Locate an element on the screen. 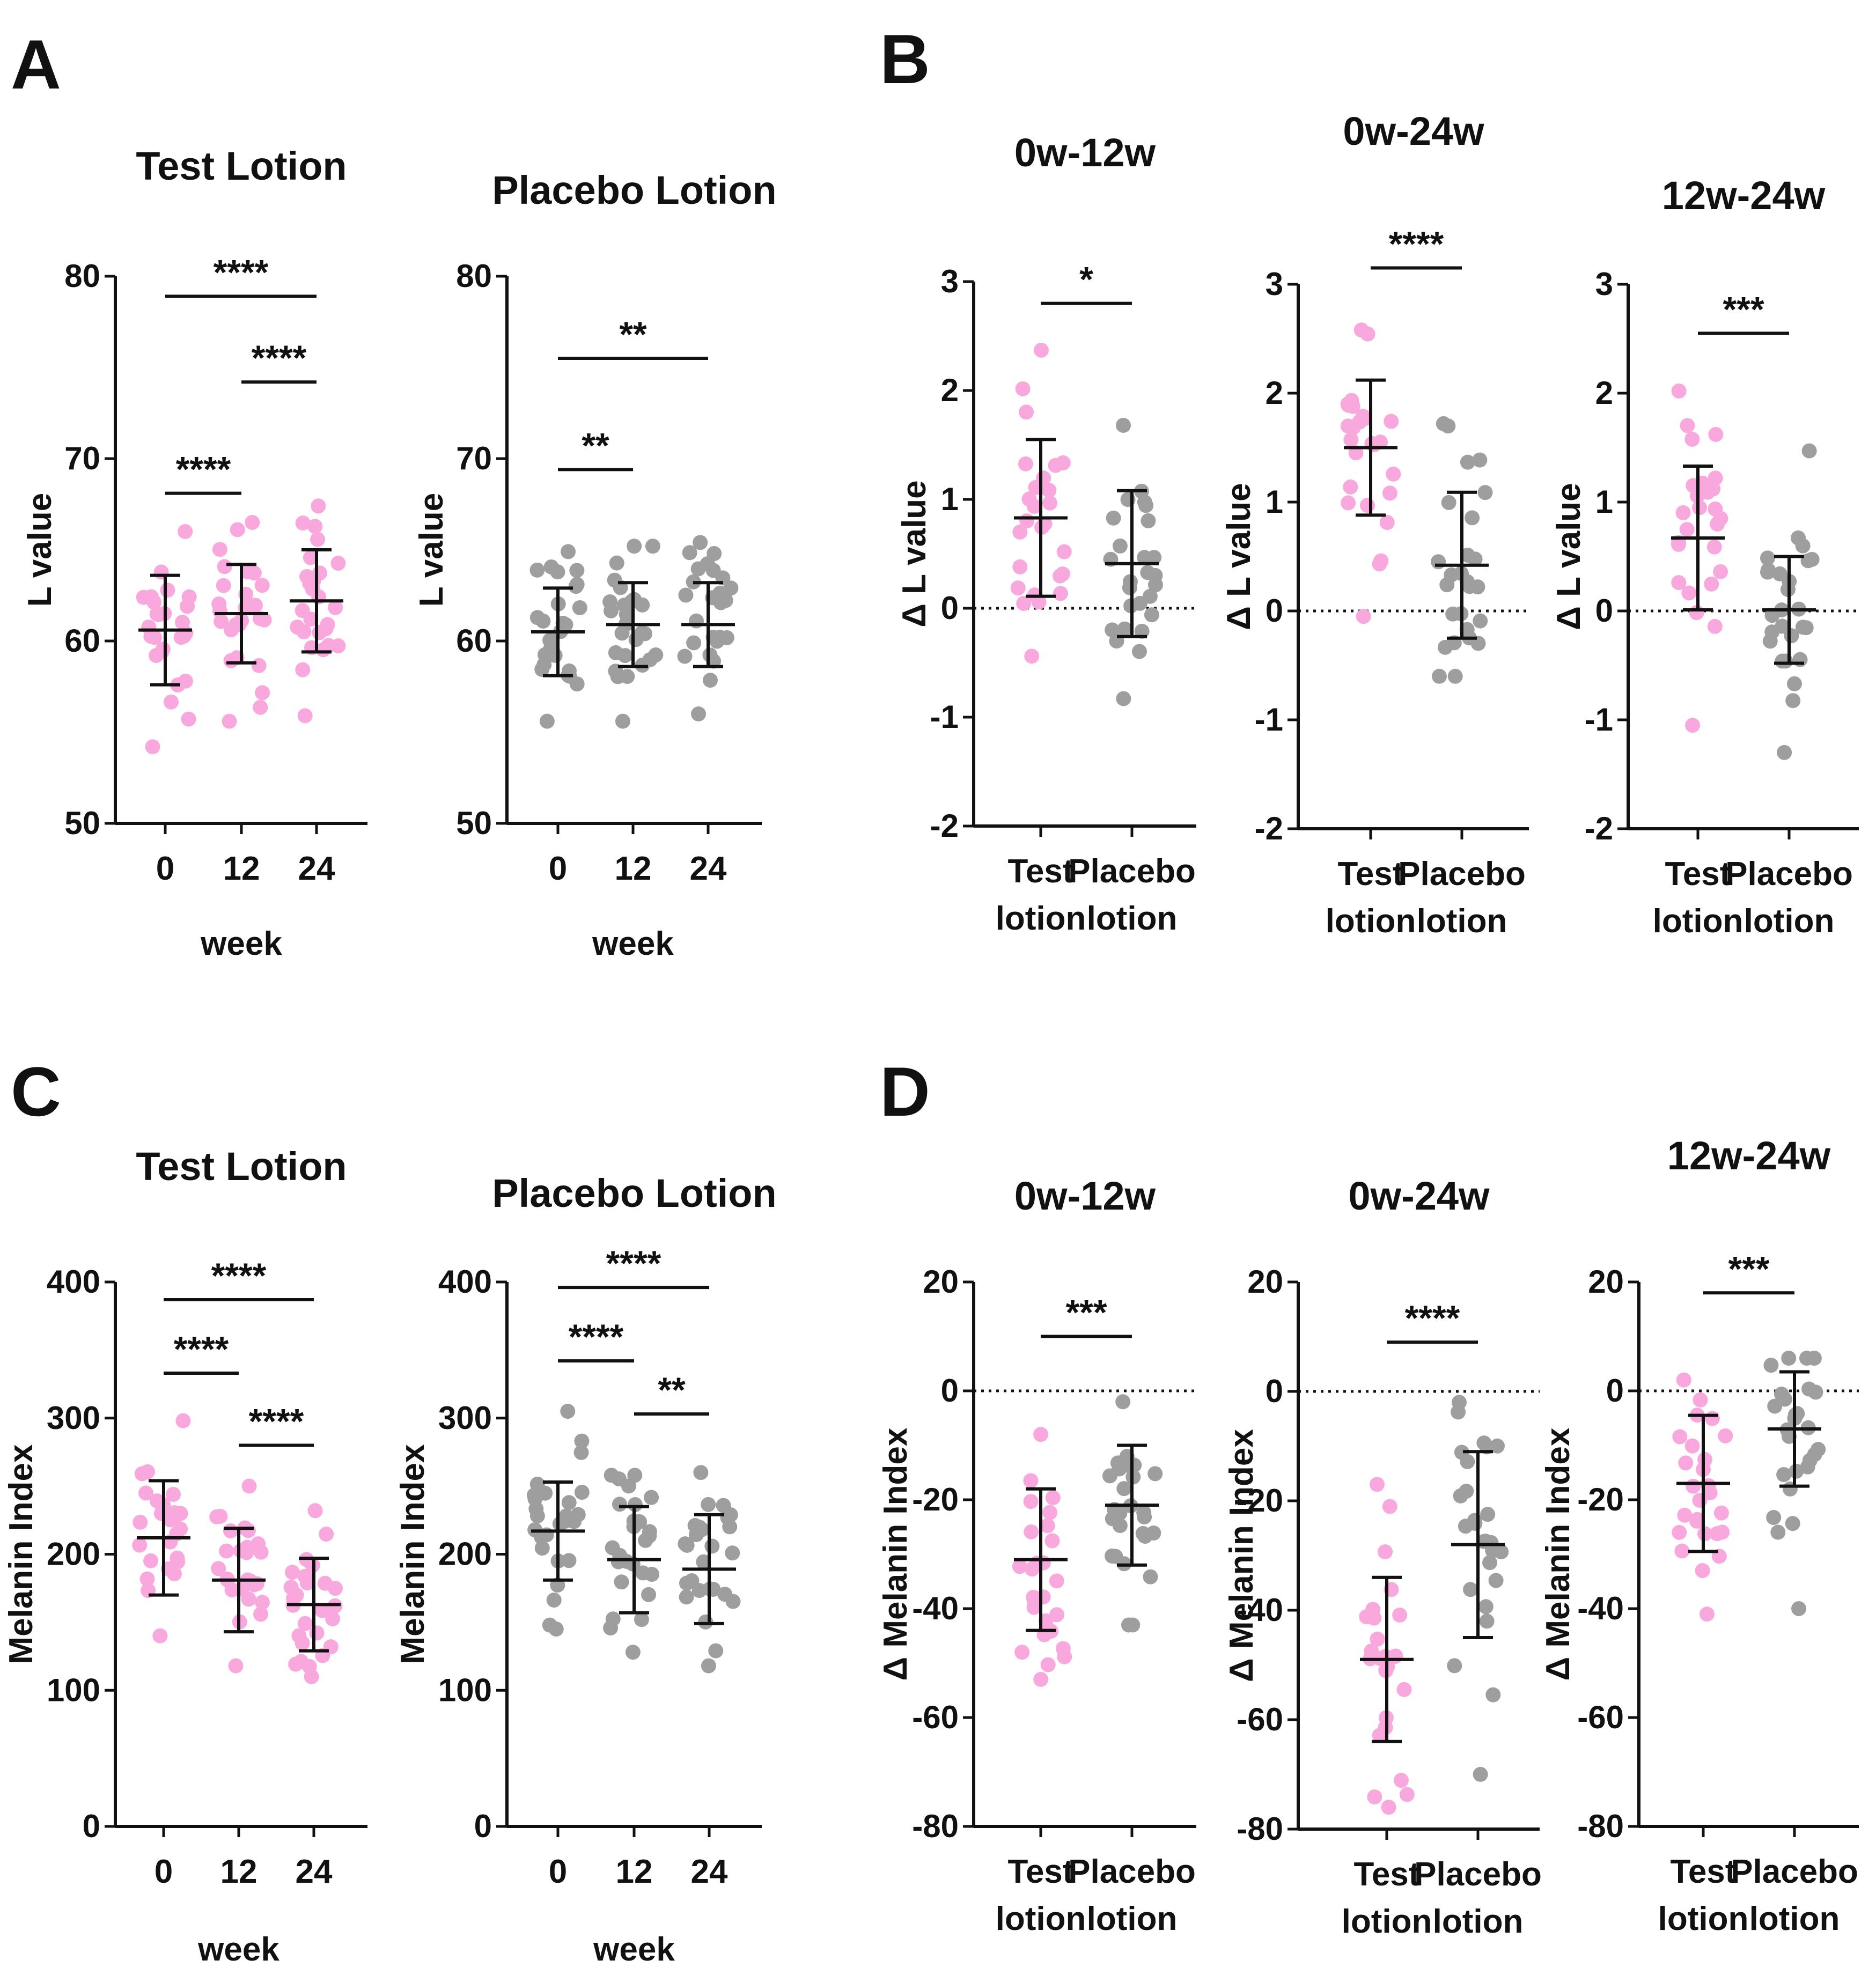 The image size is (1876, 1975). y-tick-label: 2 is located at coordinates (1604, 393).